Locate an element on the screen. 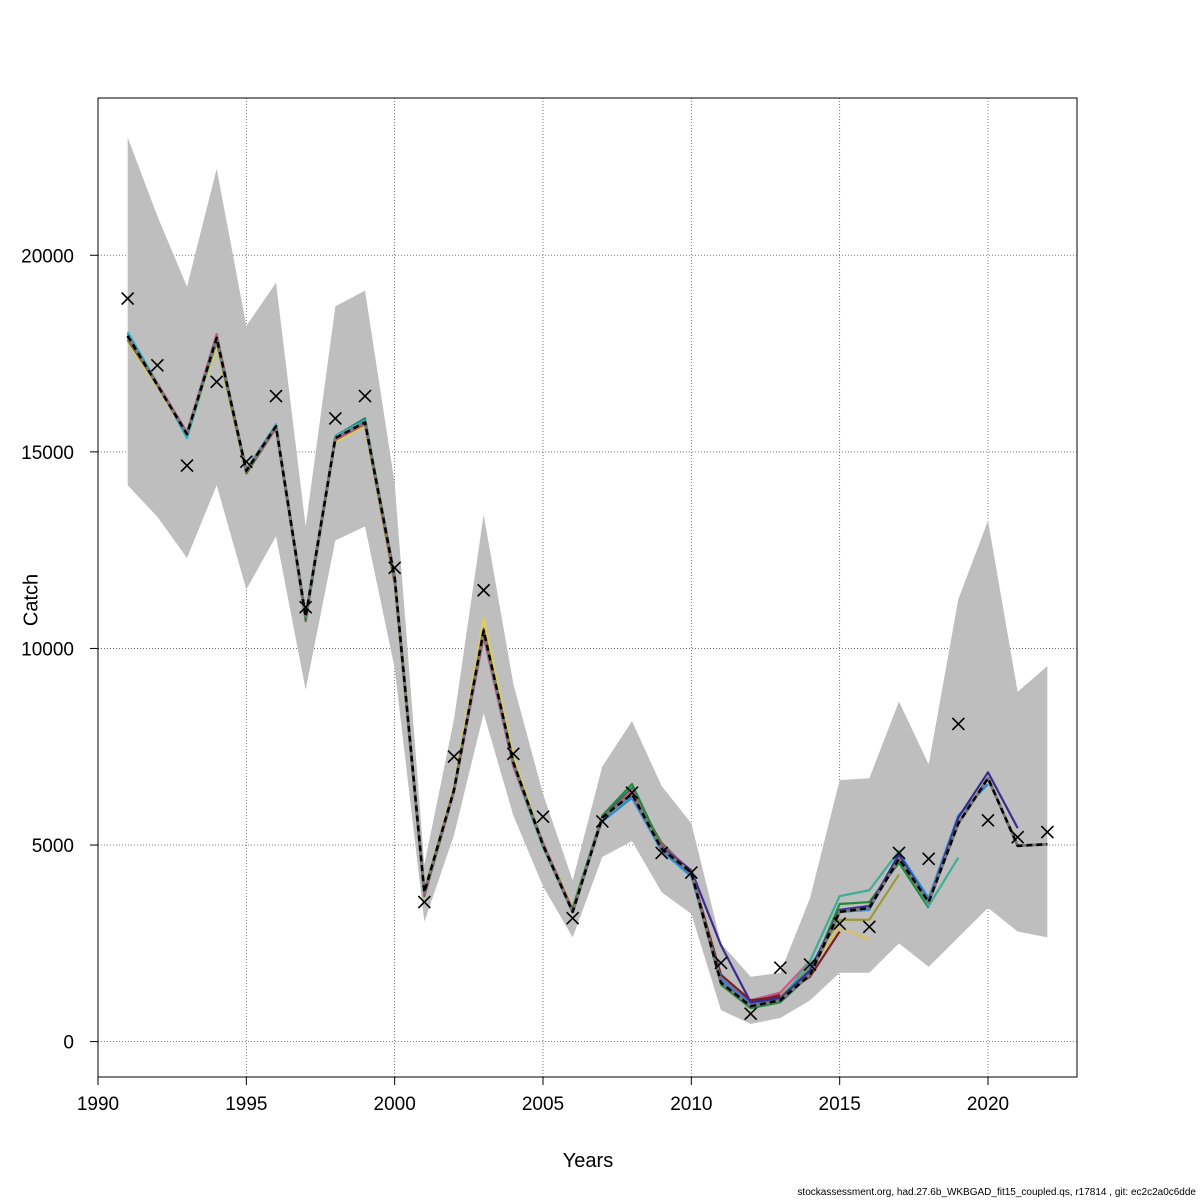  y-axis-label: Catch is located at coordinates (31, 600).